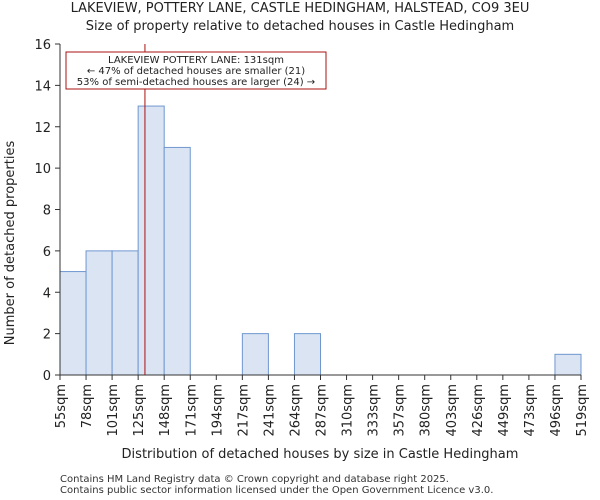 The height and width of the screenshot is (500, 600). What do you see at coordinates (10, 243) in the screenshot?
I see `y-axis-label: Number of detached properties` at bounding box center [10, 243].